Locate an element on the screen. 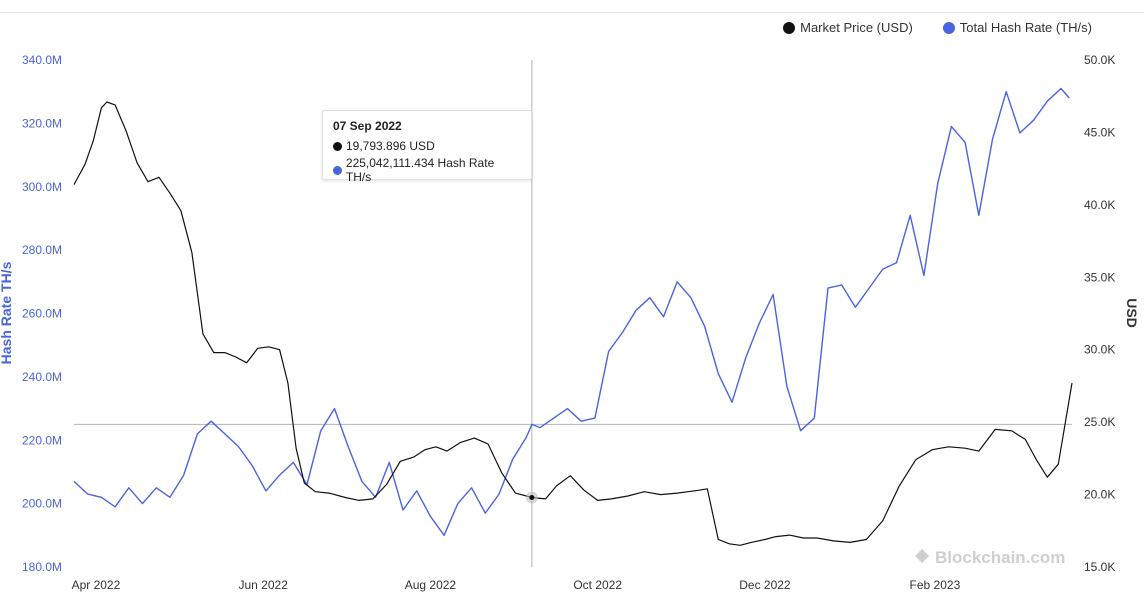  left-tick-label: 200.0M is located at coordinates (42, 504).